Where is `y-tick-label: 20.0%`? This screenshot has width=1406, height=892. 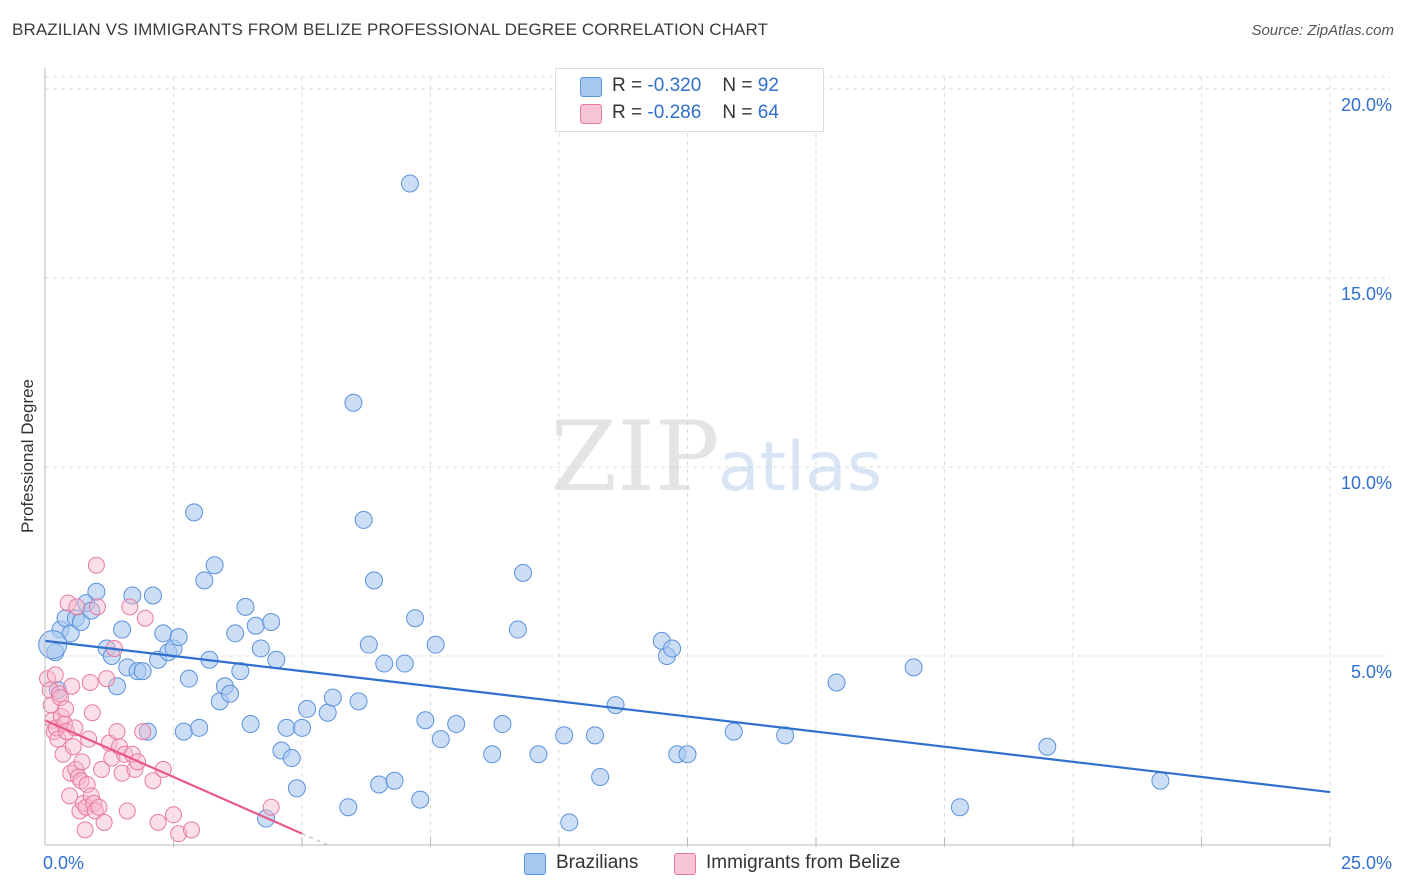
y-tick-label: 20.0% is located at coordinates (1366, 105).